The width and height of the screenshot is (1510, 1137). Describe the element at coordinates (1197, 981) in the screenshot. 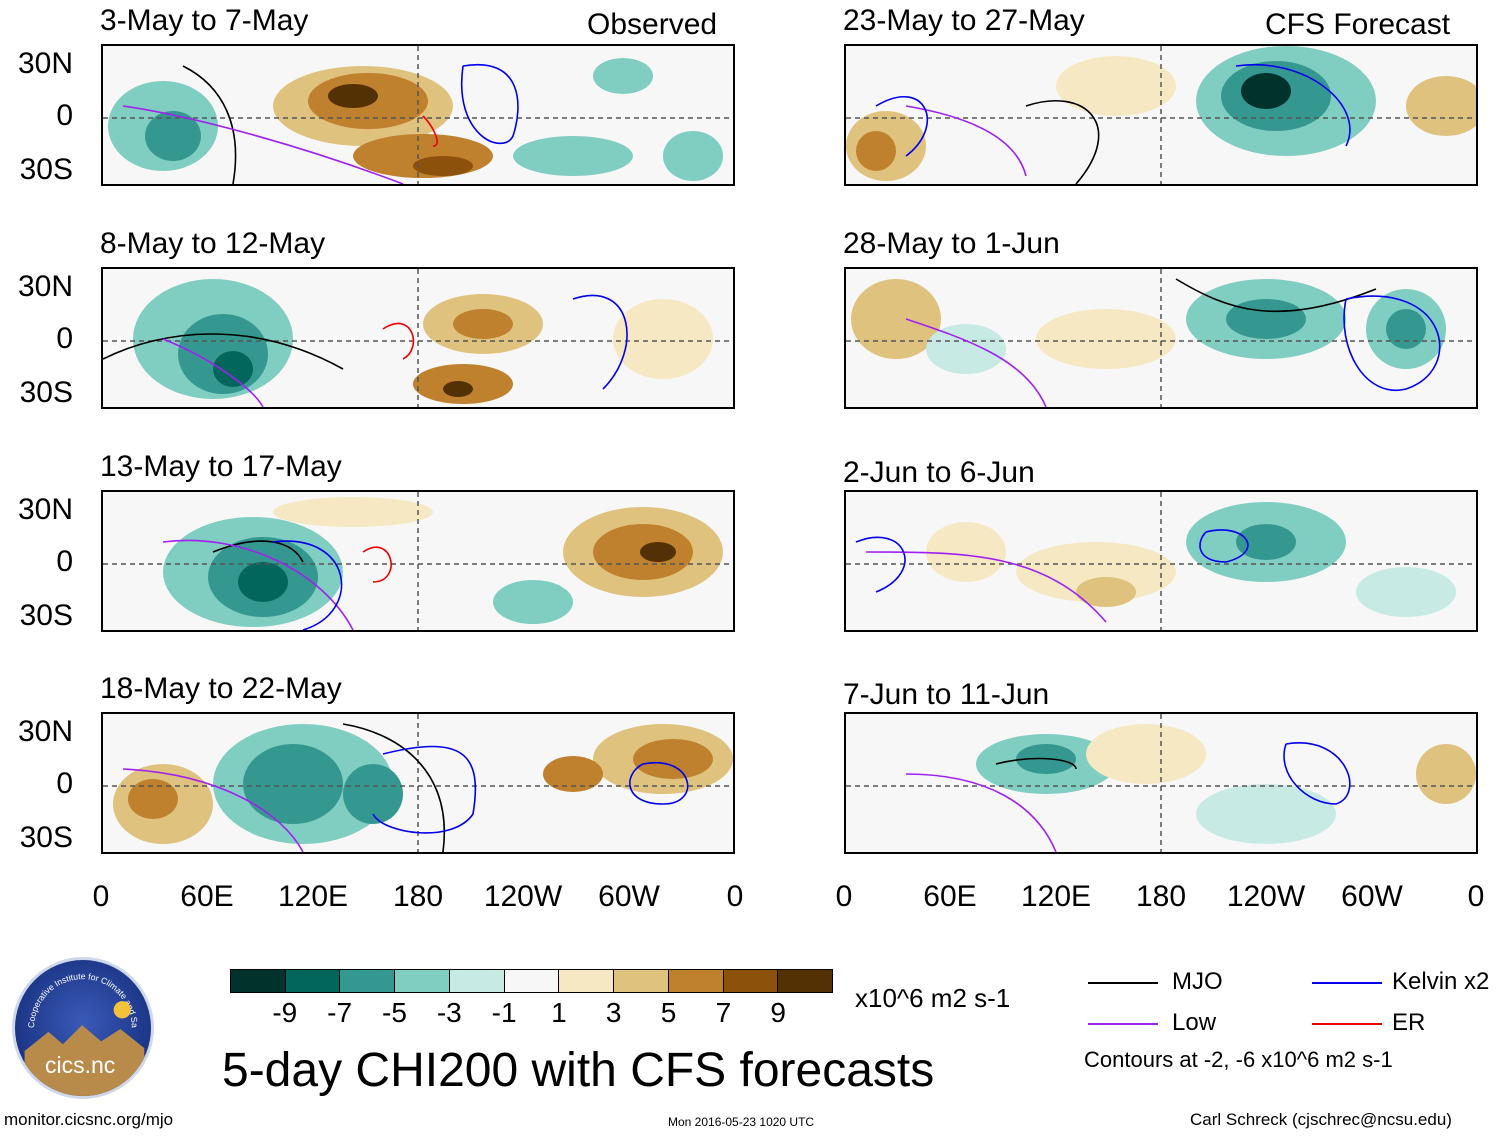

I see `legend-mjo-label: MJO` at that location.